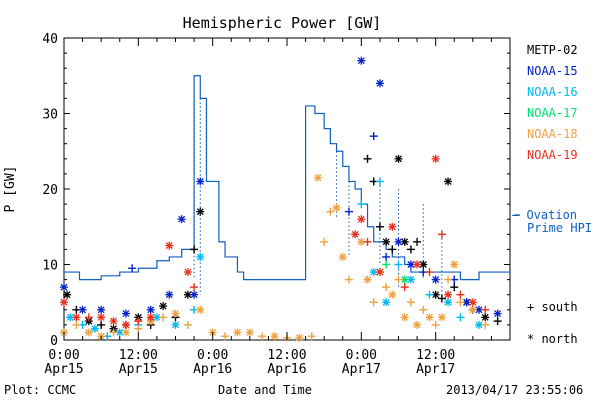  Describe the element at coordinates (559, 228) in the screenshot. I see `legend-ovation-line2: Prime HPI` at that location.